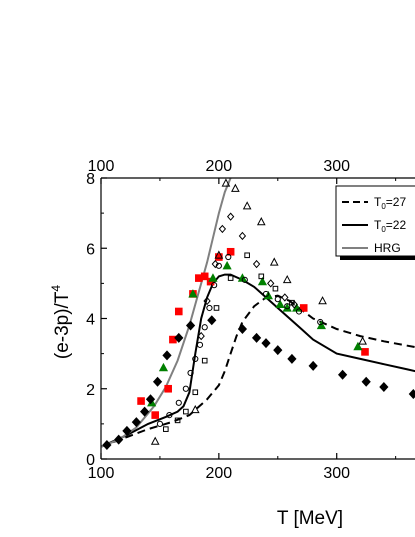 This screenshot has height=537, width=415. Describe the element at coordinates (90, 249) in the screenshot. I see `y-tick-label-3: 6` at that location.